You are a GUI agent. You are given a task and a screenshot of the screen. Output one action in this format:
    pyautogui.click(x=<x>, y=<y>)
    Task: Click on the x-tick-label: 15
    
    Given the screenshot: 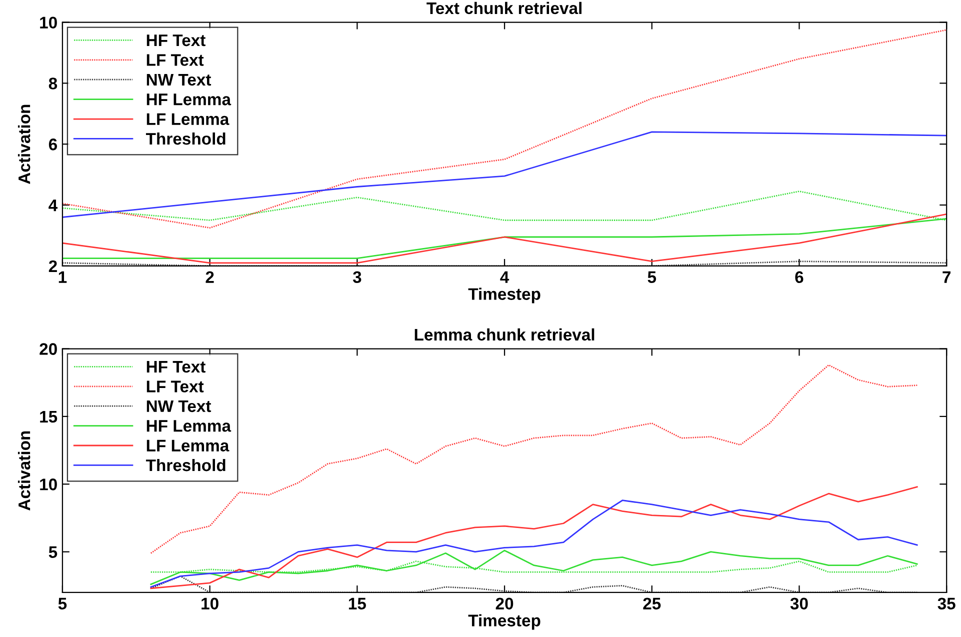 What is the action you would take?
    pyautogui.click(x=357, y=604)
    